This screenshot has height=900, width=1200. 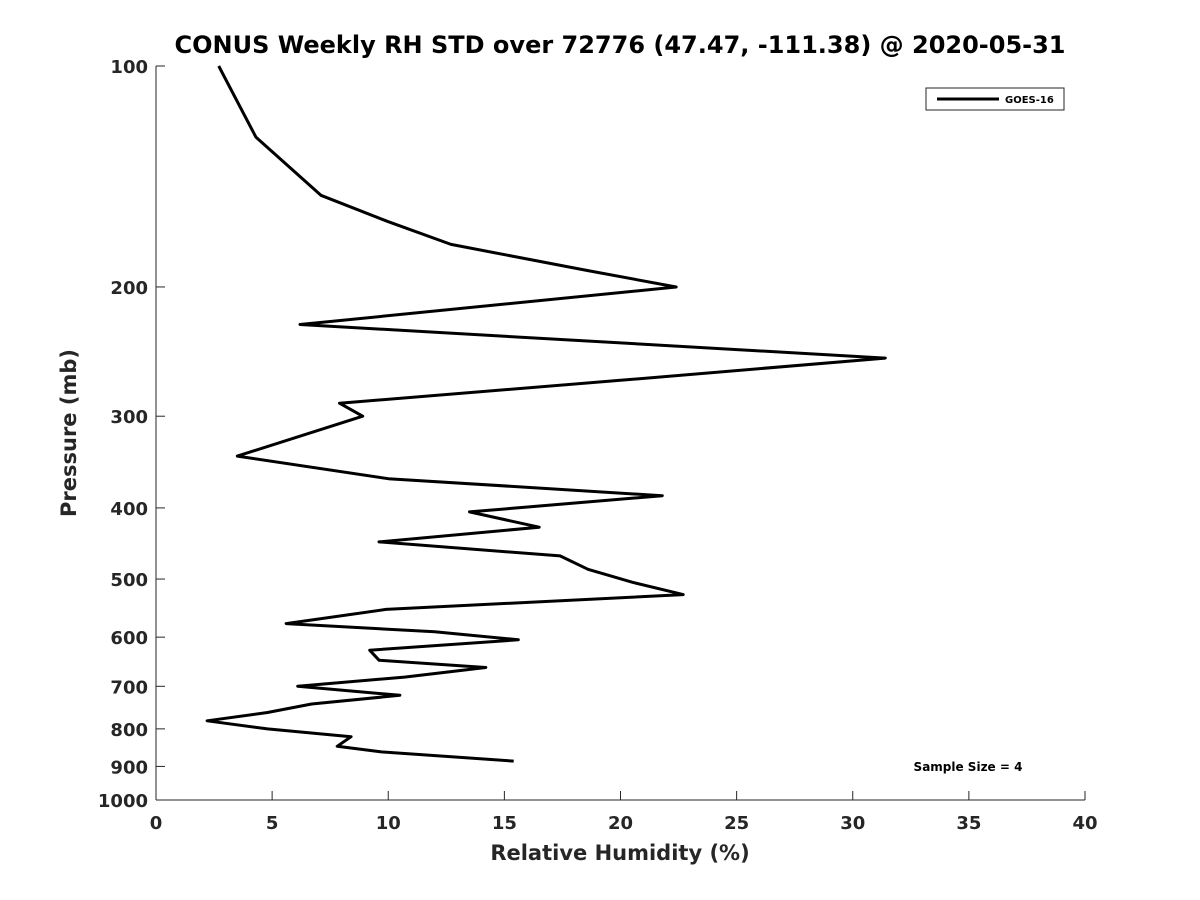 I want to click on y-tick-label-400: 400, so click(x=129, y=509).